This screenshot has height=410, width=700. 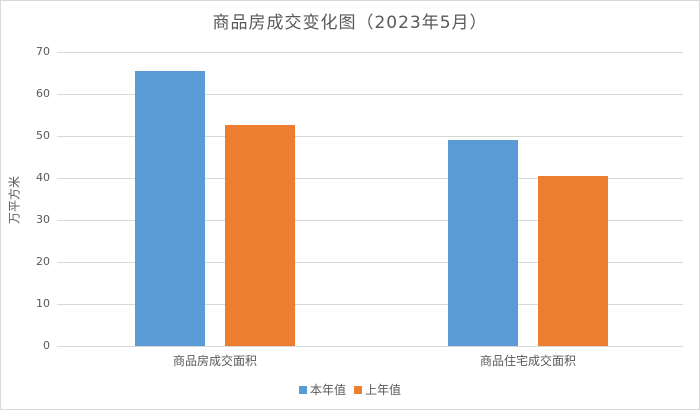 I want to click on legend-item-current-year: 本年值, so click(x=322, y=389).